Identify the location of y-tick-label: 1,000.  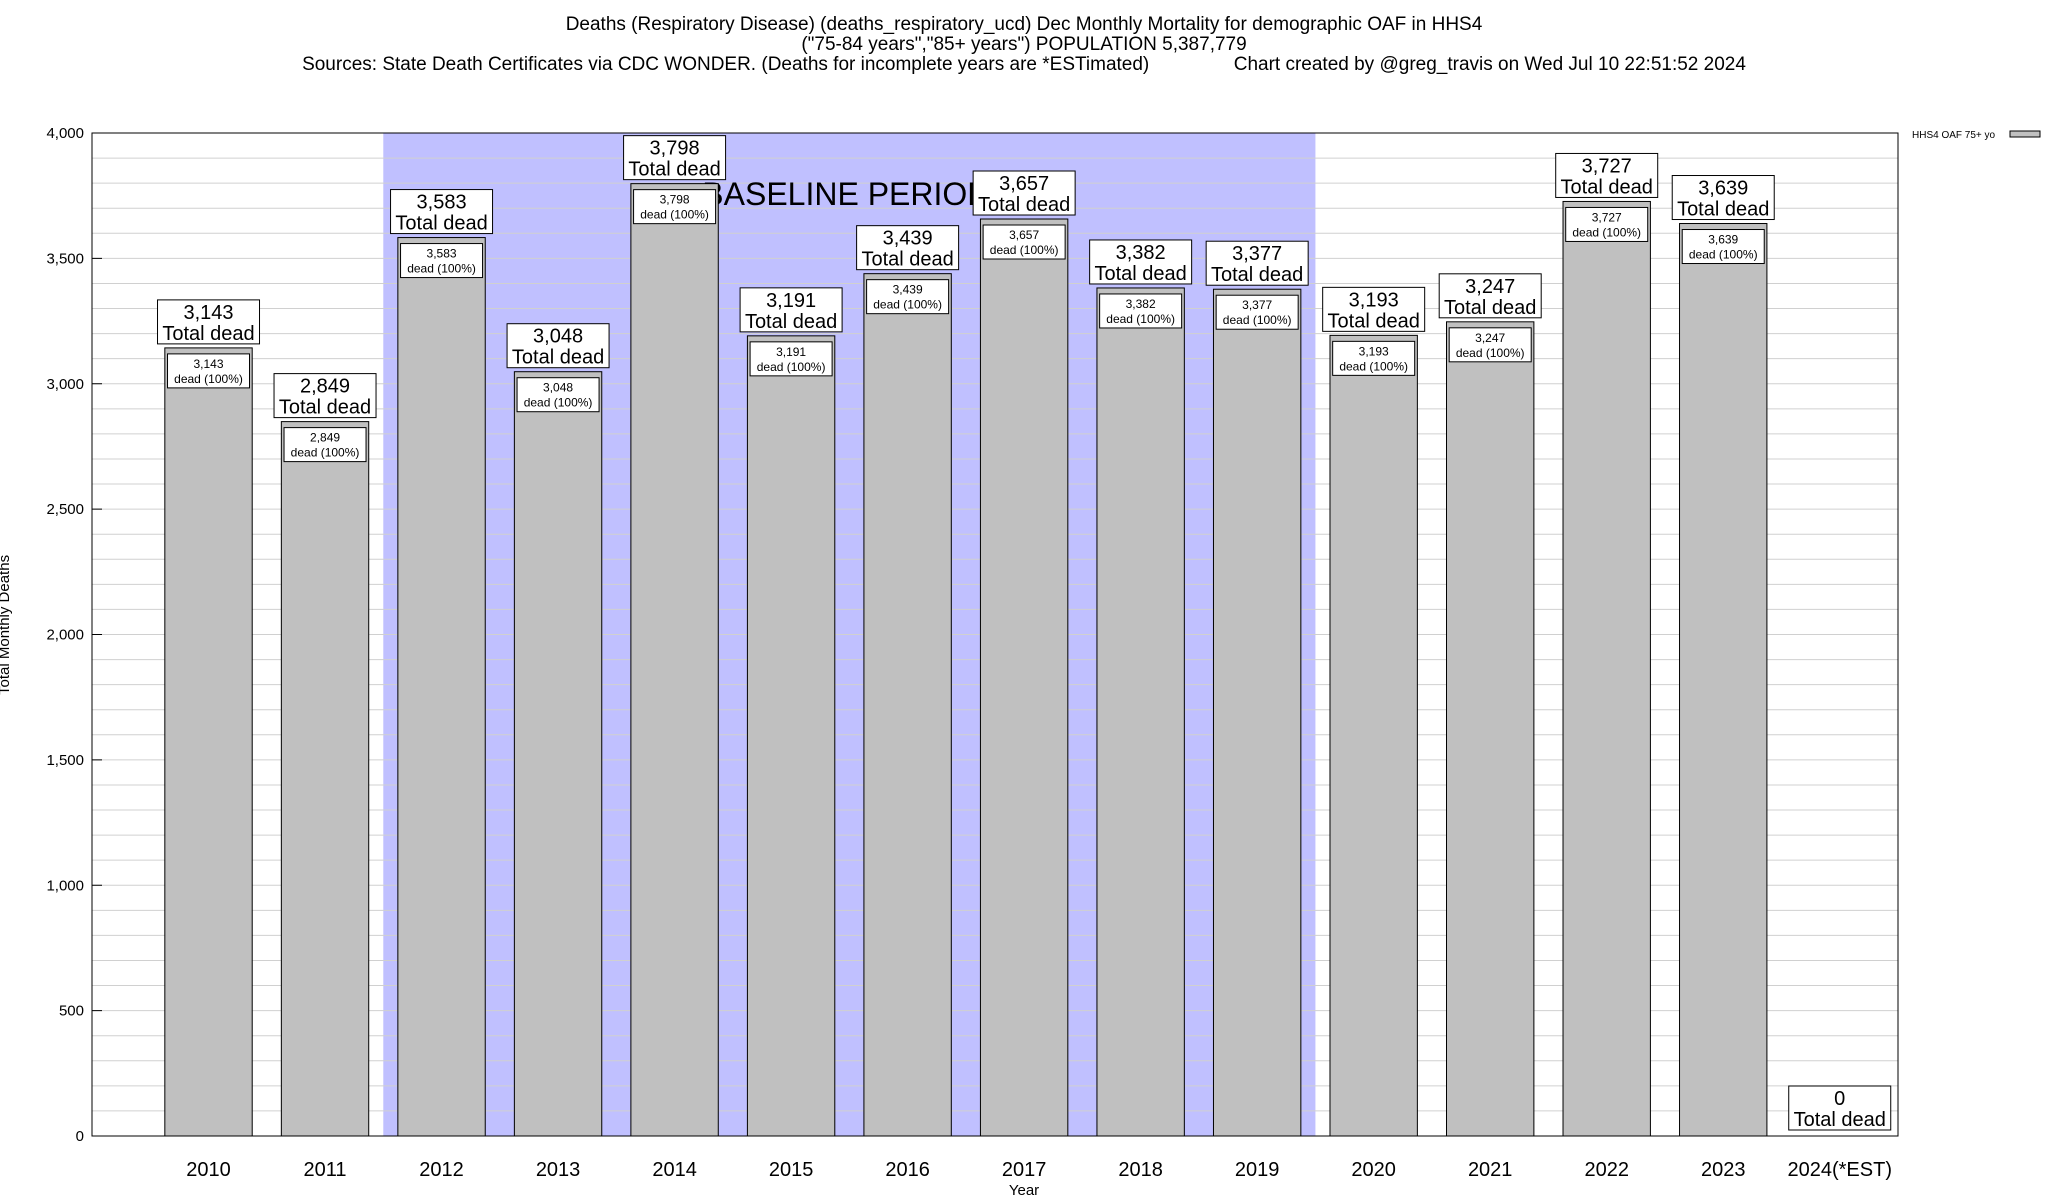
(65, 885).